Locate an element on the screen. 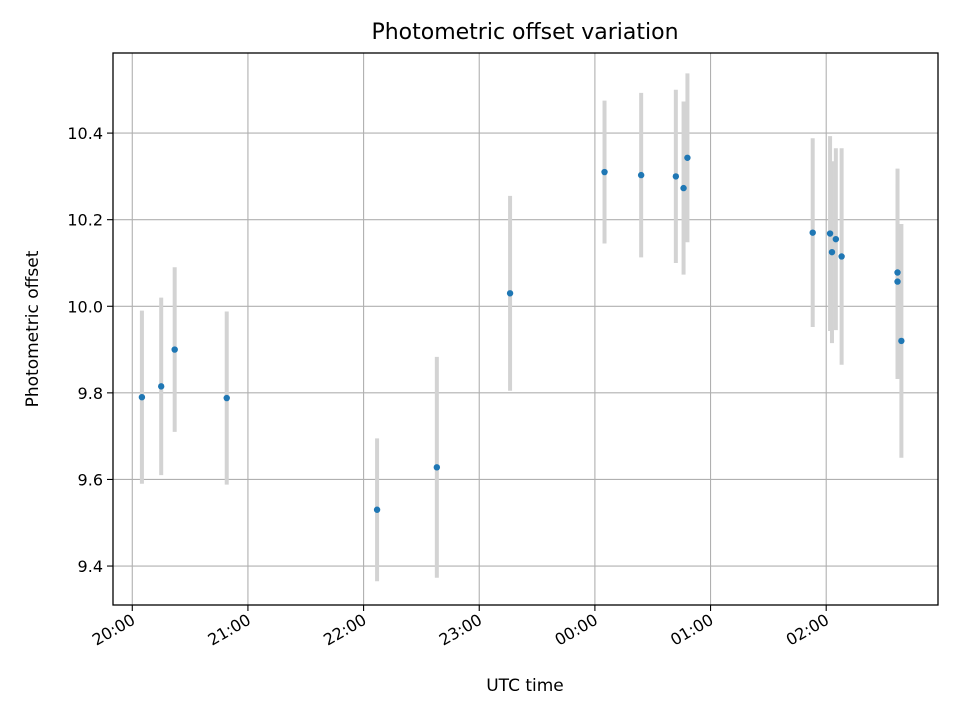 The image size is (960, 720). y-tick-label: 10.0 is located at coordinates (85, 306).